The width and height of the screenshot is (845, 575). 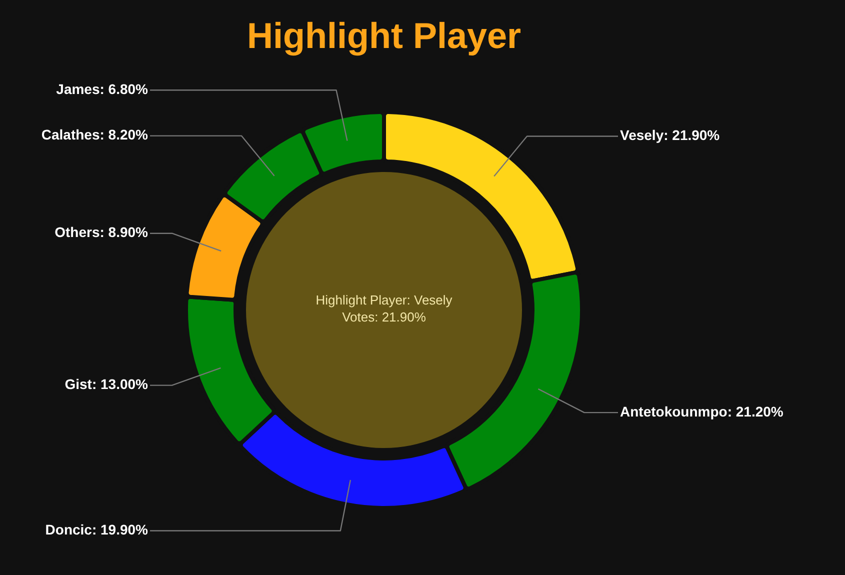 I want to click on slice-label: Antetokounmpo: 21.20%, so click(x=702, y=411).